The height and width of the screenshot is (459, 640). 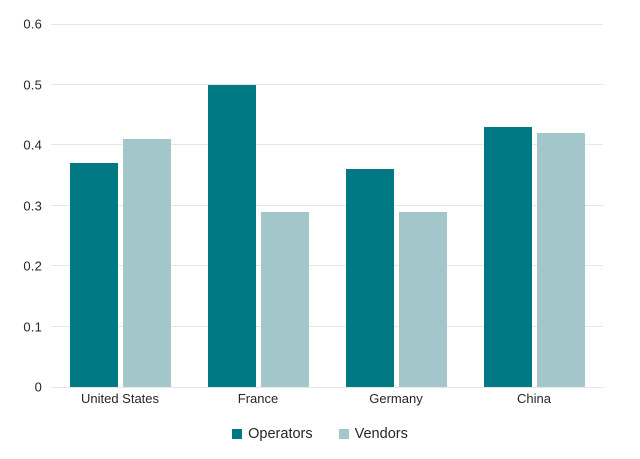 What do you see at coordinates (38, 387) in the screenshot?
I see `y-axis-tick-label: 0` at bounding box center [38, 387].